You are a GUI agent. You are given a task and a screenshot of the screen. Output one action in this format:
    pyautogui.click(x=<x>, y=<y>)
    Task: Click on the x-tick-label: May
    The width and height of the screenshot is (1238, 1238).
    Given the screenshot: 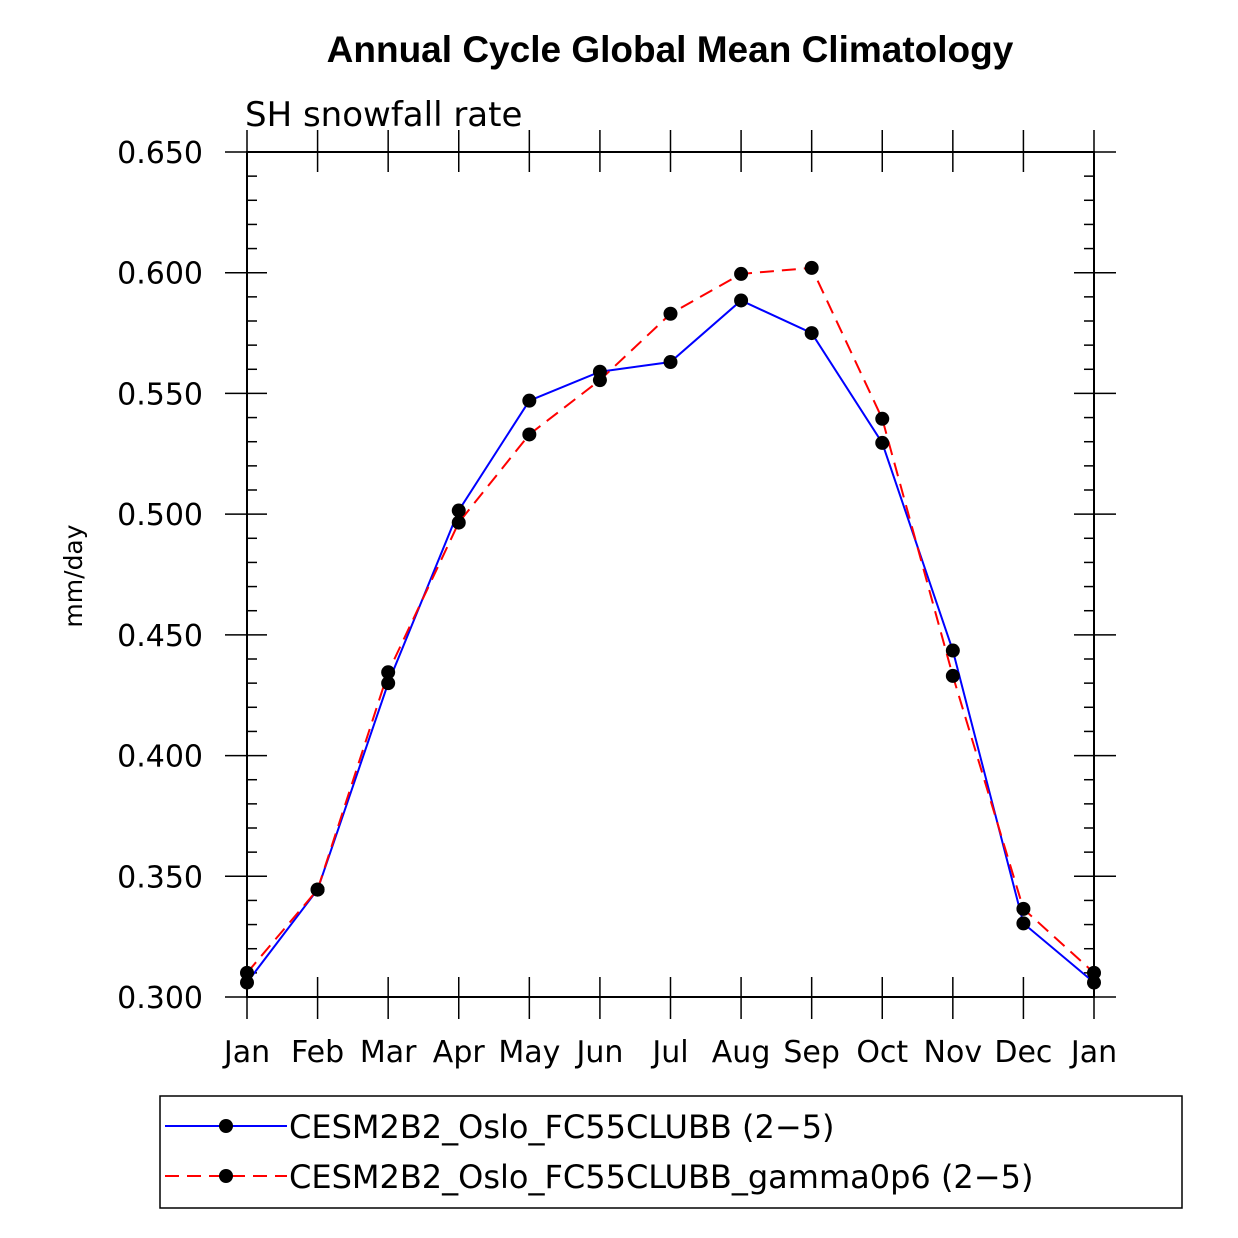 What is the action you would take?
    pyautogui.click(x=529, y=1052)
    